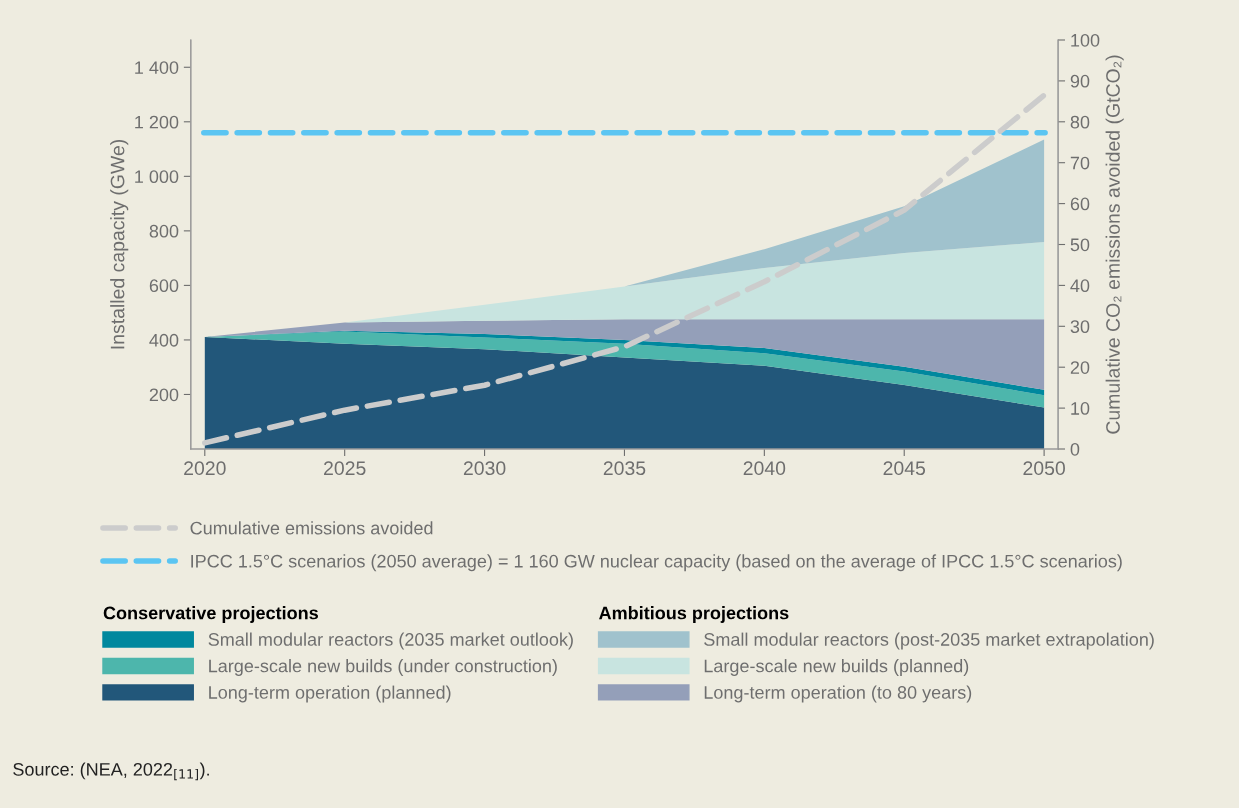  Describe the element at coordinates (1085, 40) in the screenshot. I see `y2-tick-label: 100` at that location.